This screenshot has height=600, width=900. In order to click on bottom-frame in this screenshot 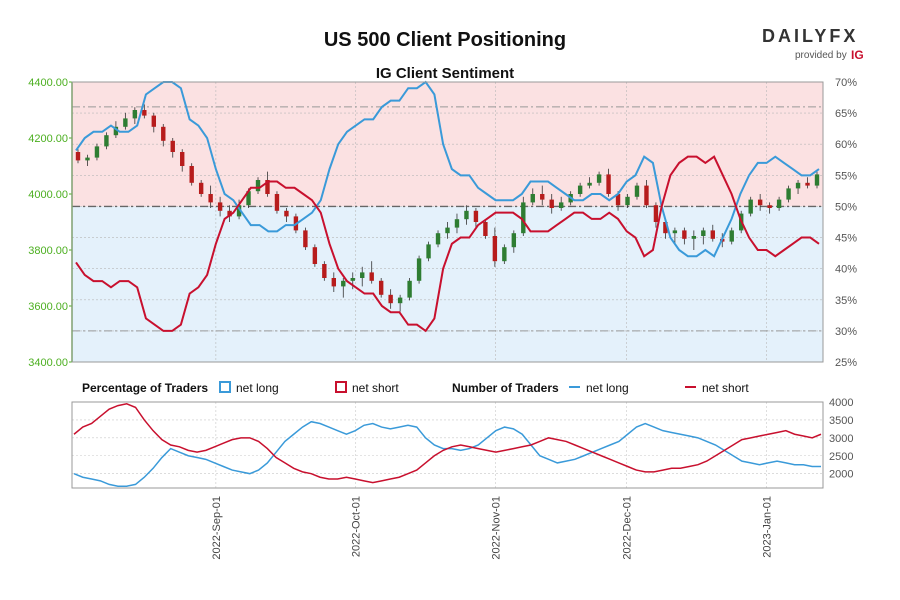, I will do `click(447, 445)`.